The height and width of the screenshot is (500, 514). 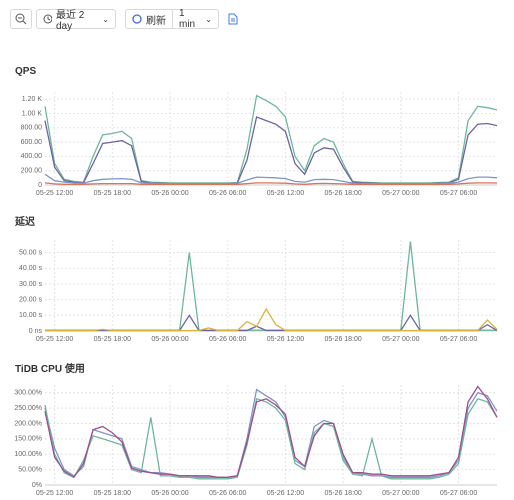 I want to click on y-tick-label: 0%, so click(x=37, y=485).